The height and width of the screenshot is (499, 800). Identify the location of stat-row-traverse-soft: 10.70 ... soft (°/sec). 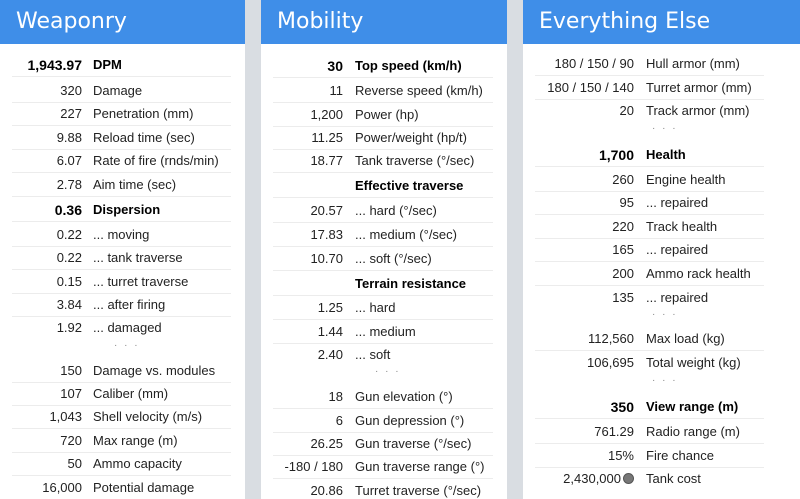
(383, 259).